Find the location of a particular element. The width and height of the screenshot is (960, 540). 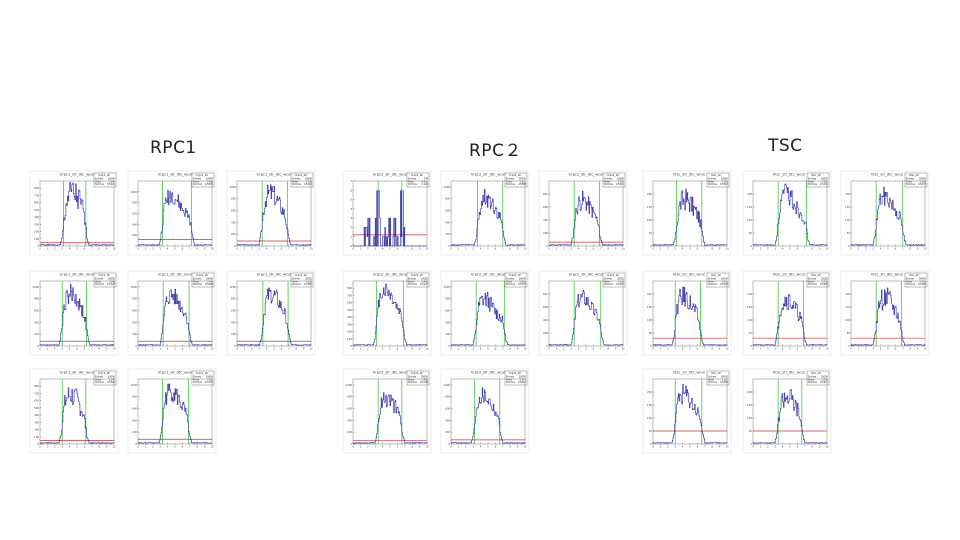

y-tick-label: 300 is located at coordinates (36, 224).